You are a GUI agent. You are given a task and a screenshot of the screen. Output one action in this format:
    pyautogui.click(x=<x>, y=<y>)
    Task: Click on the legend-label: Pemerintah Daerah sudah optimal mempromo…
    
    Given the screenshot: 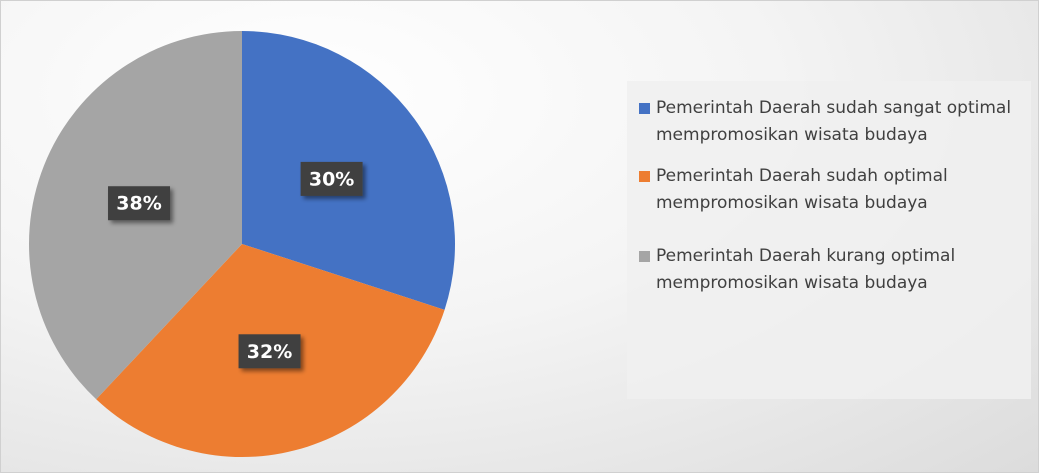 What is the action you would take?
    pyautogui.click(x=802, y=189)
    